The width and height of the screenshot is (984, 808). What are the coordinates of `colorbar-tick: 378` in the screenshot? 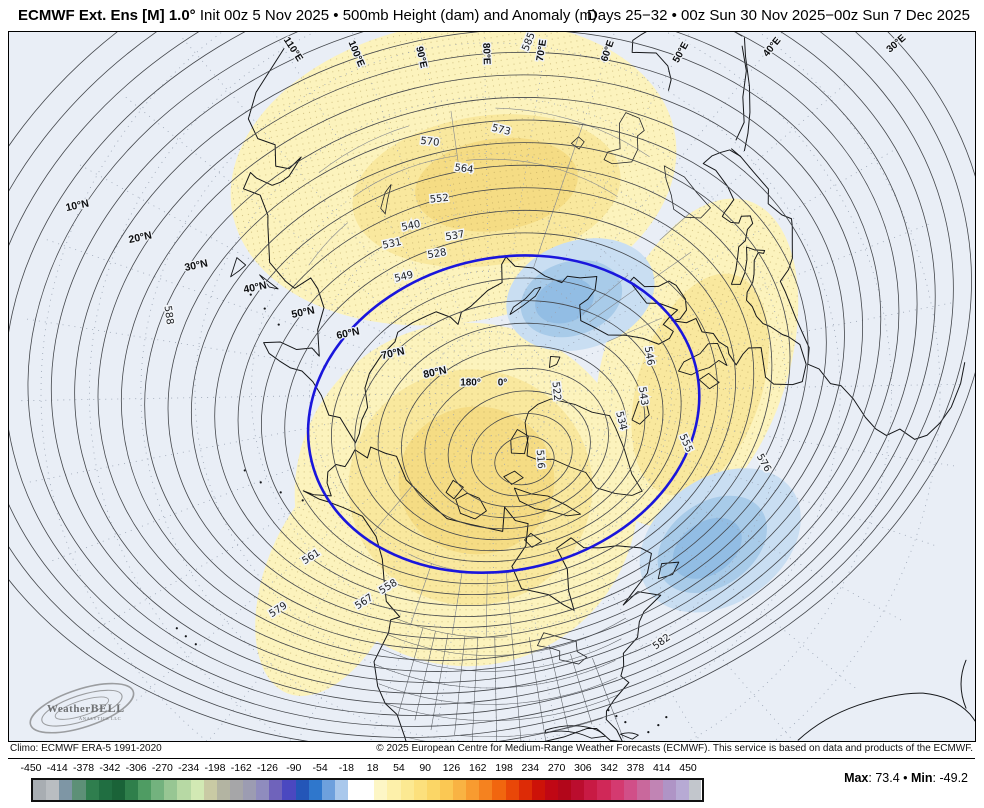 It's located at (635, 768).